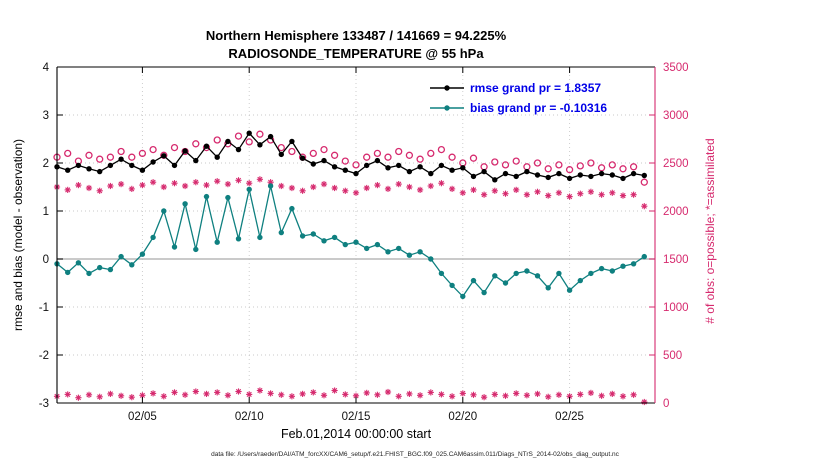  I want to click on svg-text: 02/05, so click(142, 417).